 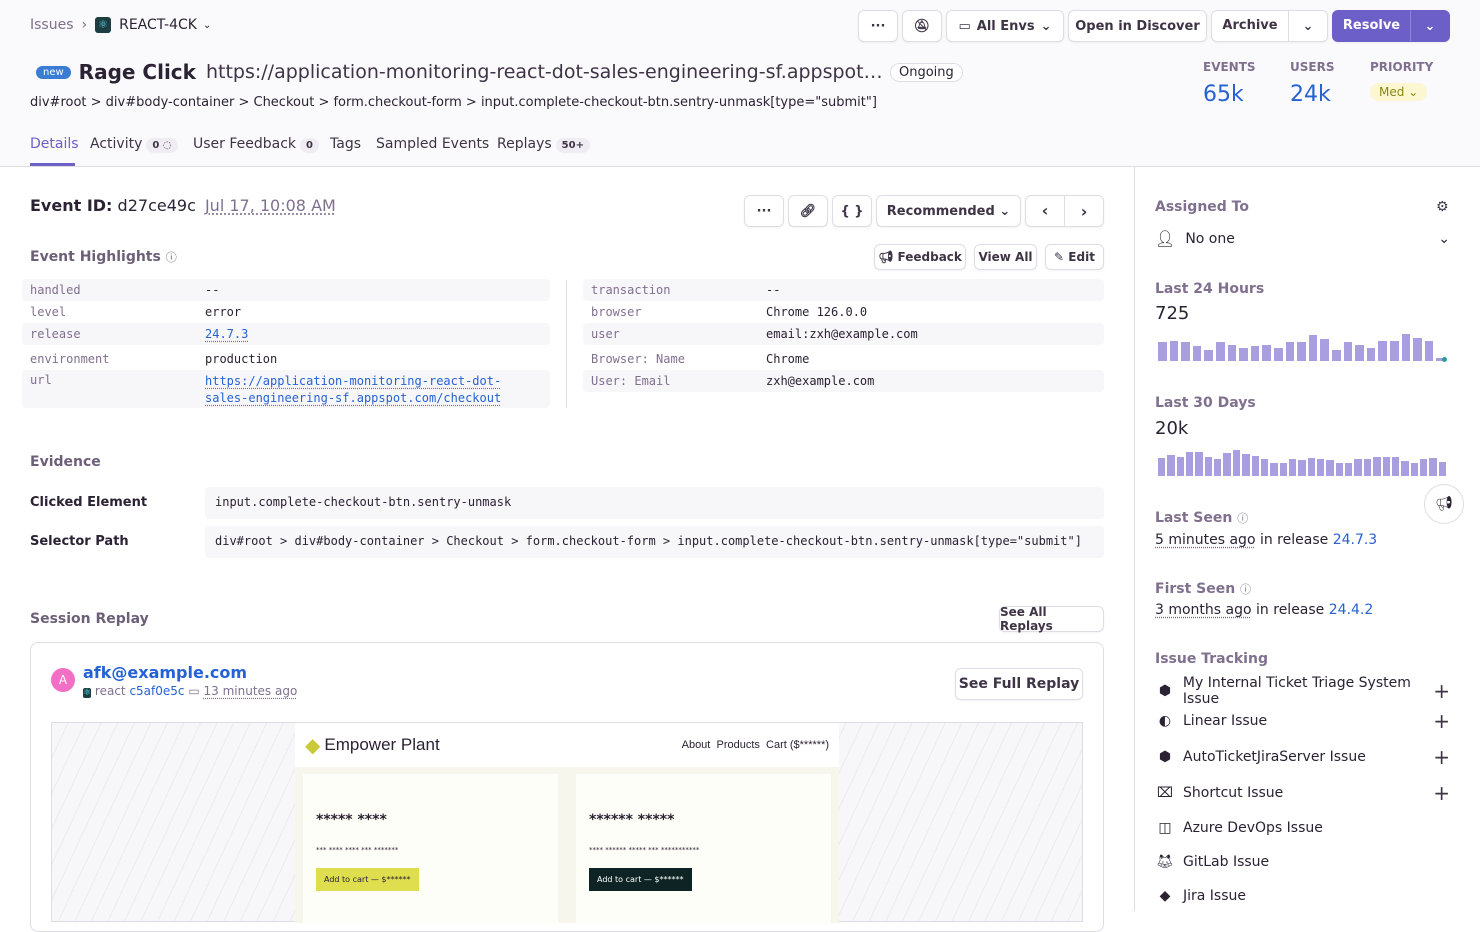 What do you see at coordinates (1302, 828) in the screenshot?
I see `issue-tracking-item: ◫ Azure DevOps Issue` at bounding box center [1302, 828].